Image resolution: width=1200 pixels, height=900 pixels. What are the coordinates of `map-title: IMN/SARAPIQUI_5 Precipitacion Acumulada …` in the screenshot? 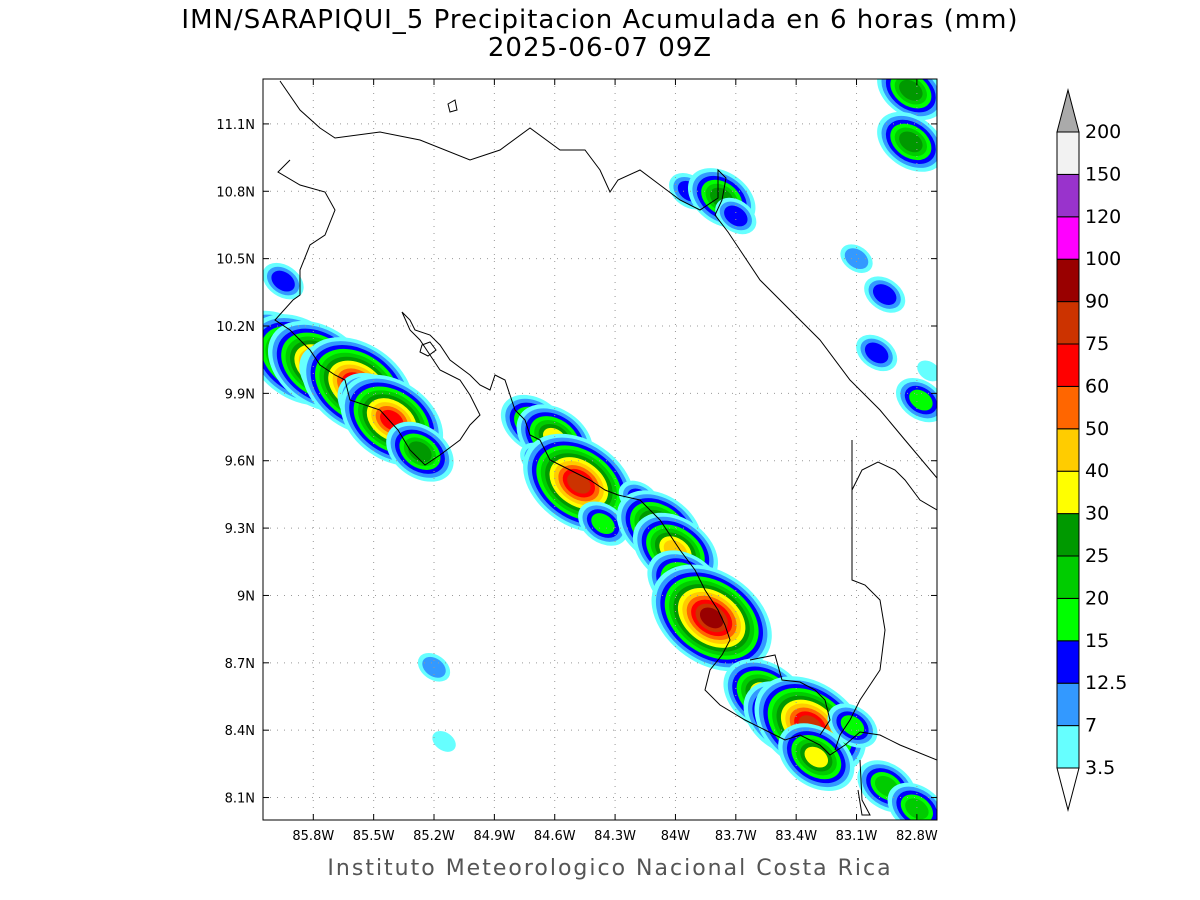 It's located at (600, 20).